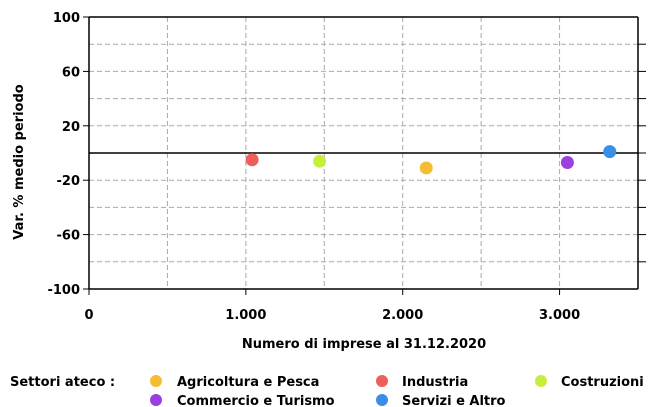  Describe the element at coordinates (454, 400) in the screenshot. I see `legend-label: Servizi e Altro` at that location.